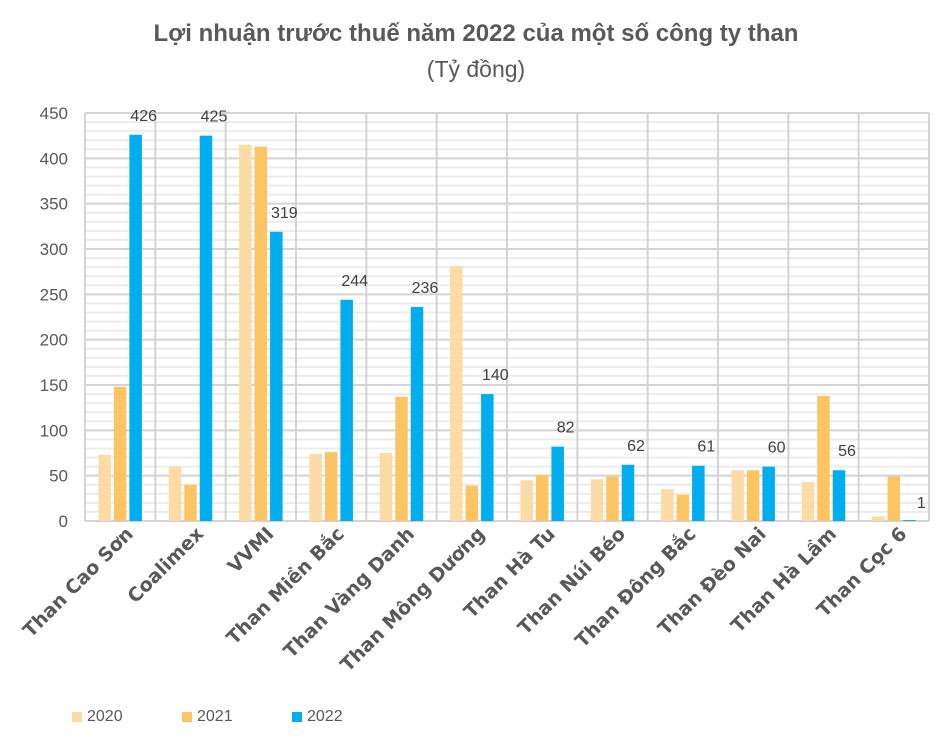 The width and height of the screenshot is (952, 750). What do you see at coordinates (706, 447) in the screenshot?
I see `data-label: 61` at bounding box center [706, 447].